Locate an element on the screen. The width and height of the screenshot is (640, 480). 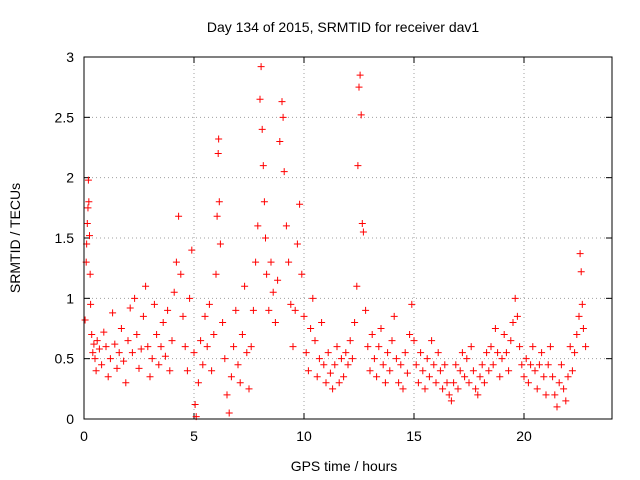
y-tick-label: 3 is located at coordinates (70, 57).